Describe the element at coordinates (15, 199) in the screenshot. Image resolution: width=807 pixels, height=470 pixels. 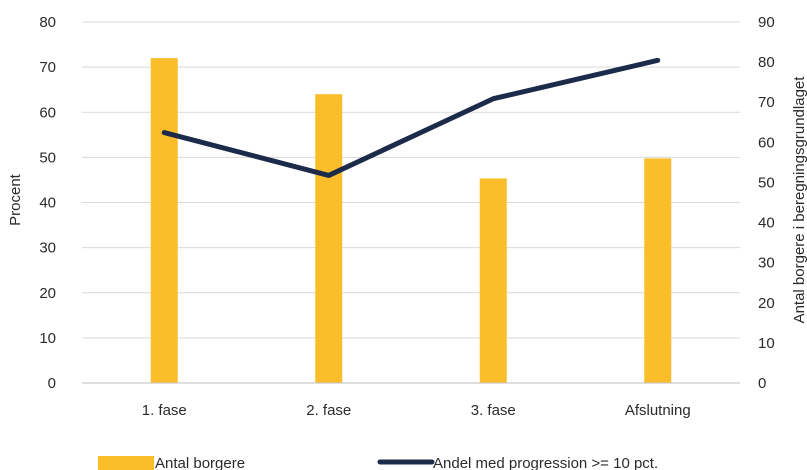
I see `left-axis-title: Procent` at that location.